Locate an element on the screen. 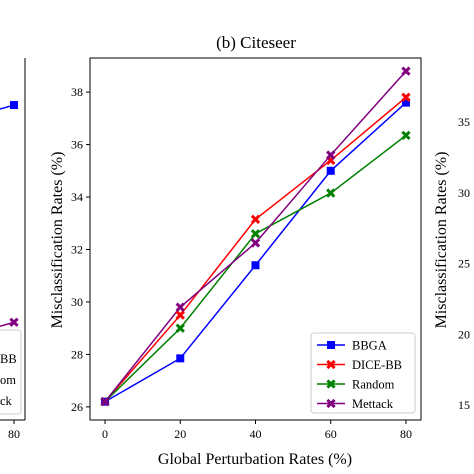 This screenshot has width=474, height=474. left-panel-legend: BB om ck is located at coordinates (11, 372).